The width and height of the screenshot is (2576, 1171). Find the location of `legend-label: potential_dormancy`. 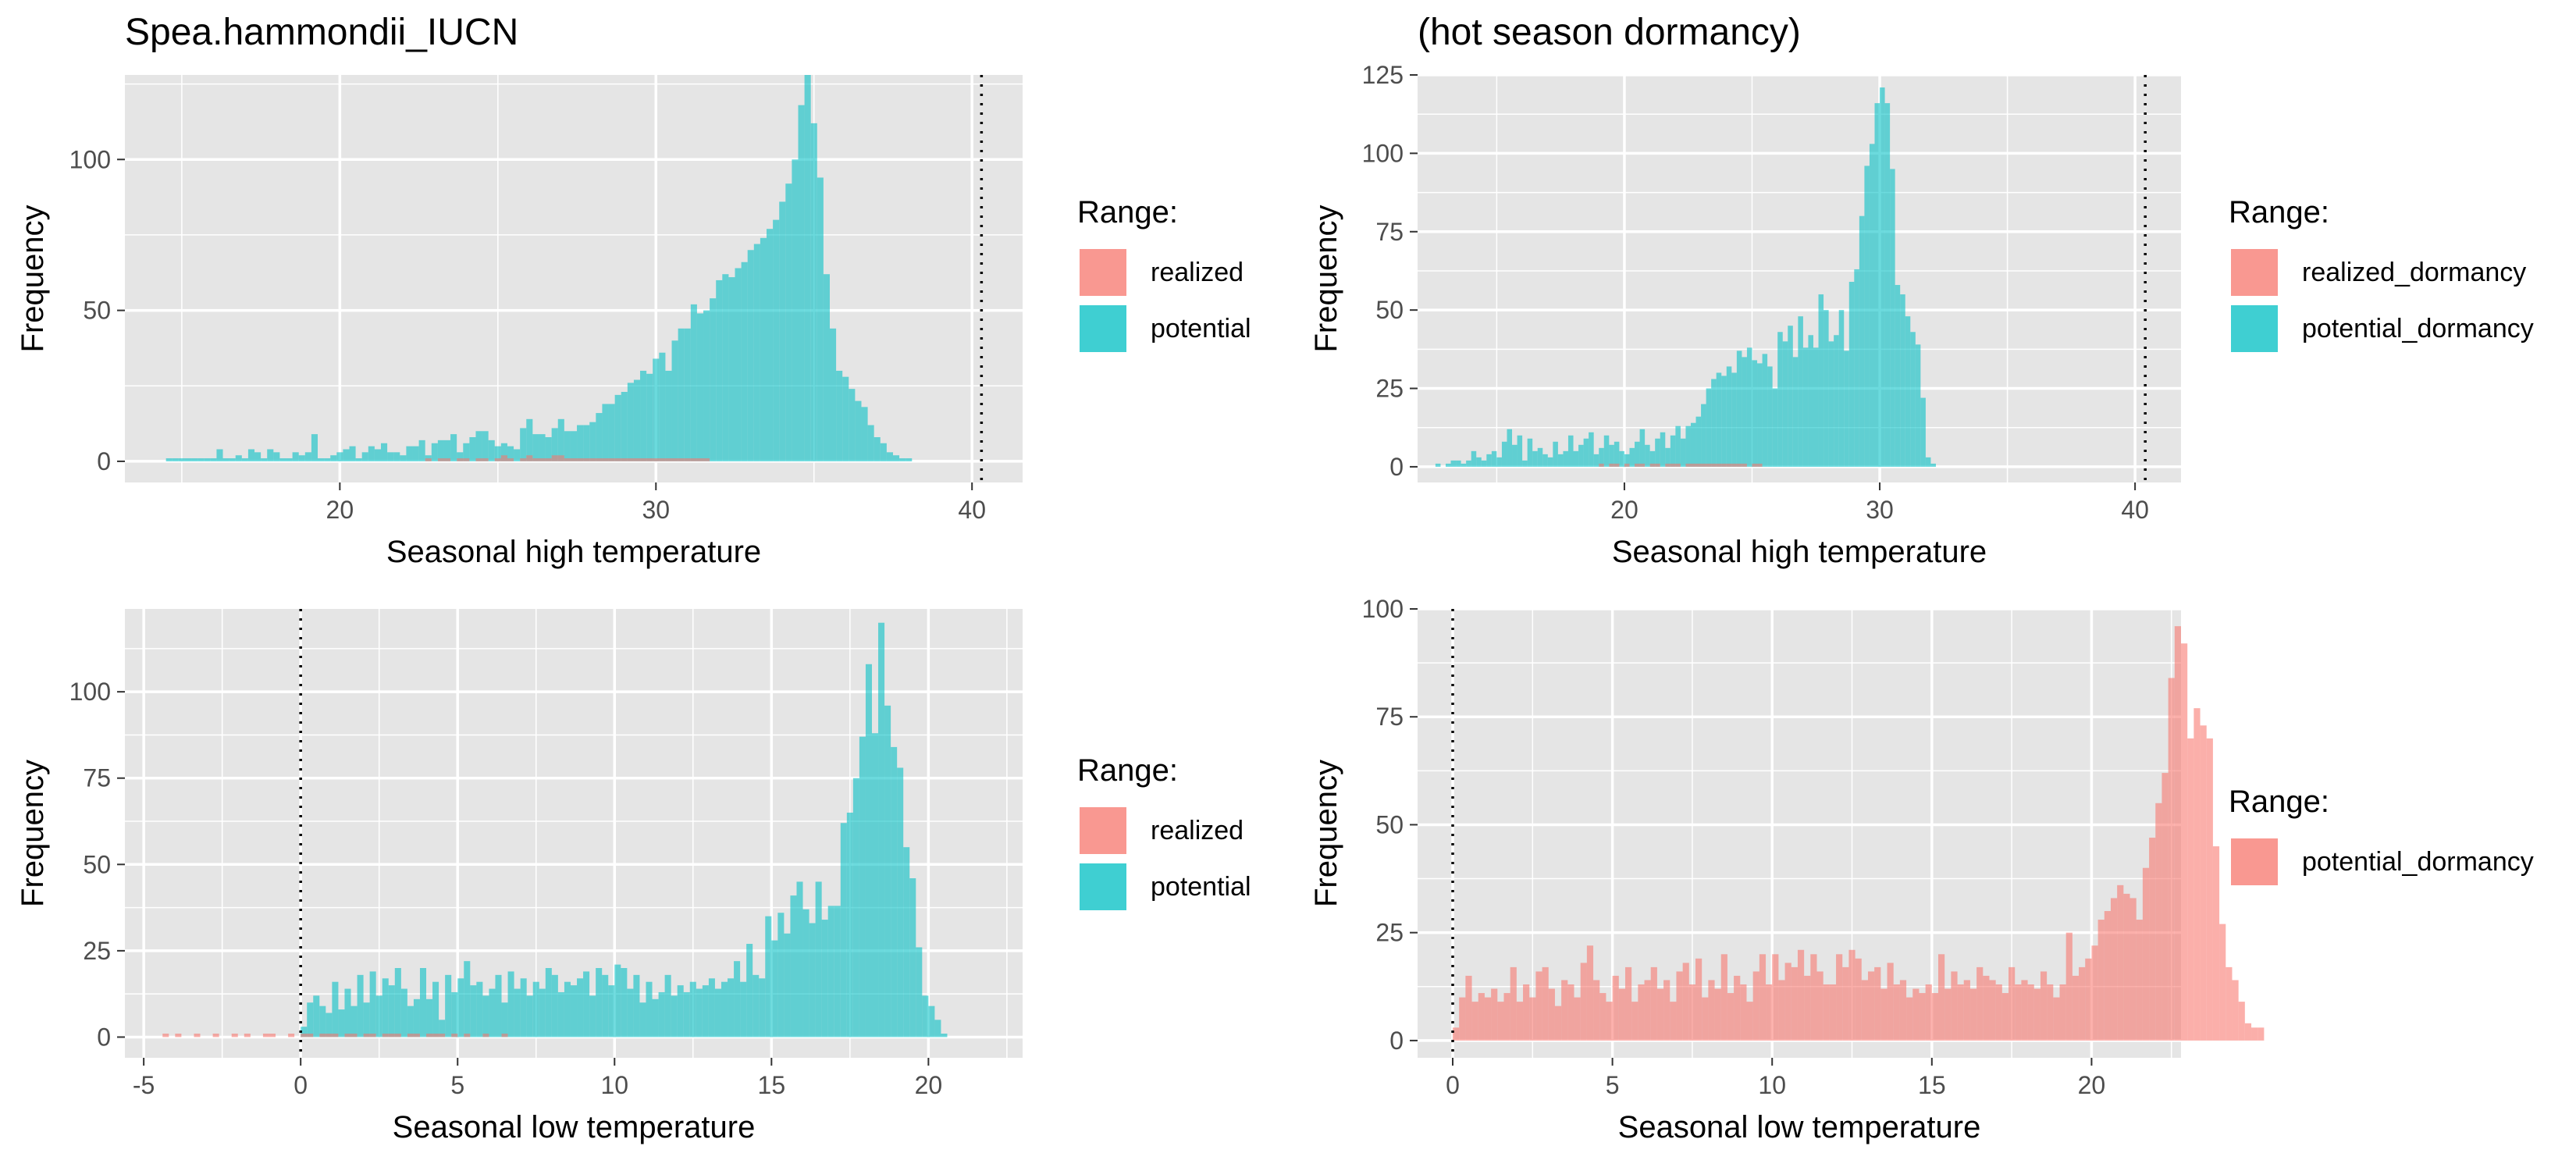

legend-label: potential_dormancy is located at coordinates (2418, 861).